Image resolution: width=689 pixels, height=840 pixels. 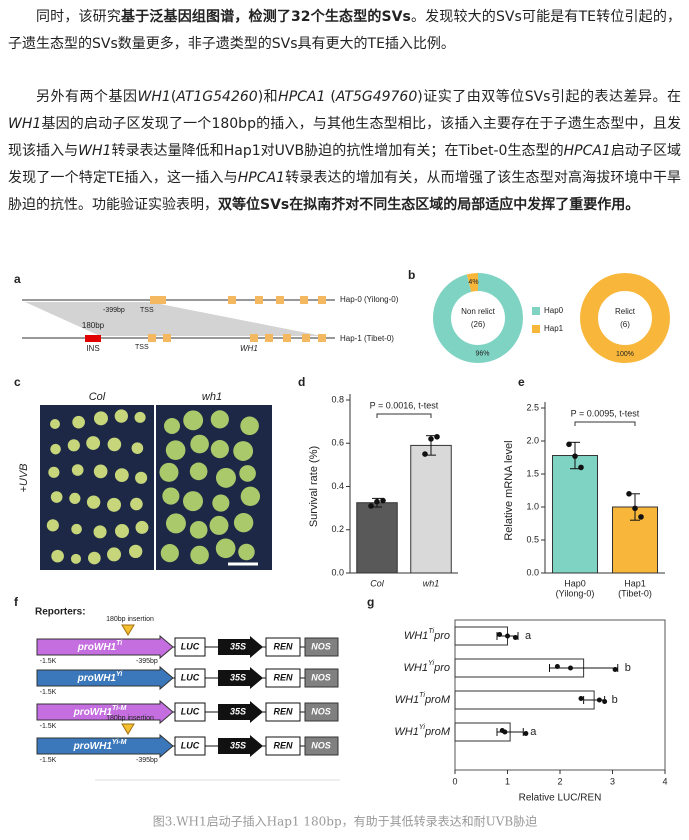 What do you see at coordinates (431, 583) in the screenshot?
I see `x-tick-label: wh1` at bounding box center [431, 583].